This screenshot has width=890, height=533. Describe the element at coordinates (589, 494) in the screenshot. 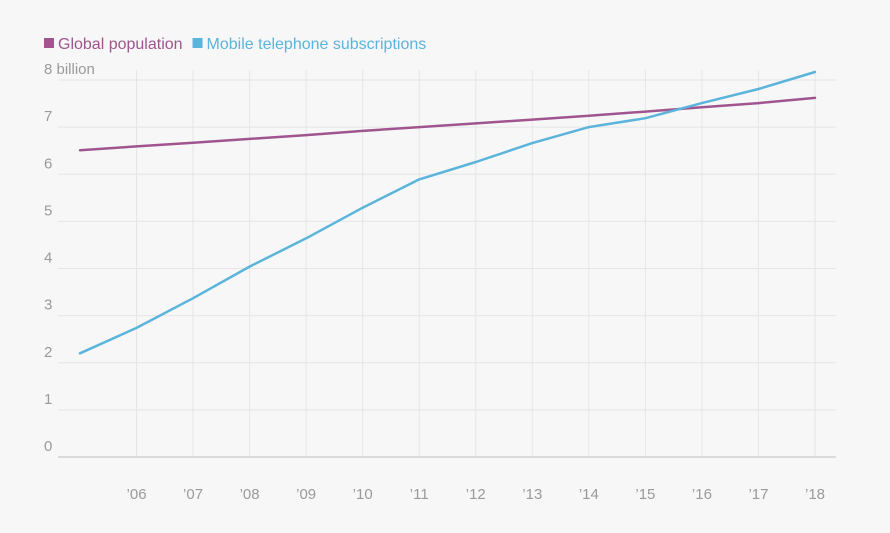

I see `x-tick-label: ’14` at that location.